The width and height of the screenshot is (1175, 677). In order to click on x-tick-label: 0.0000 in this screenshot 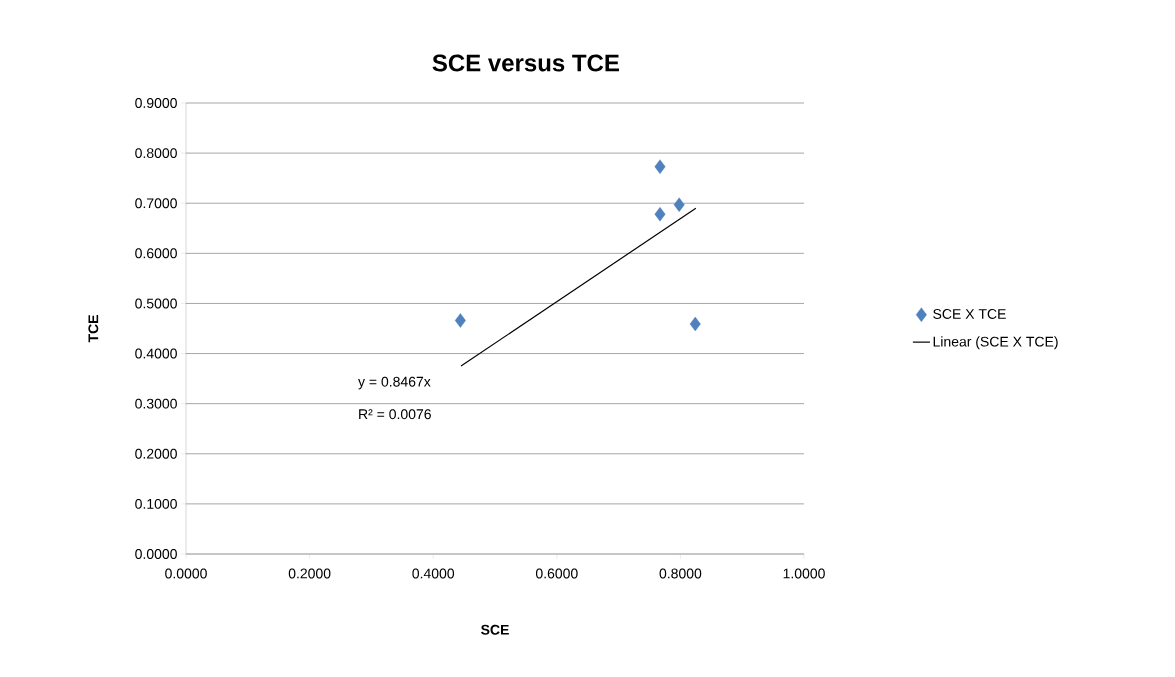, I will do `click(186, 573)`.